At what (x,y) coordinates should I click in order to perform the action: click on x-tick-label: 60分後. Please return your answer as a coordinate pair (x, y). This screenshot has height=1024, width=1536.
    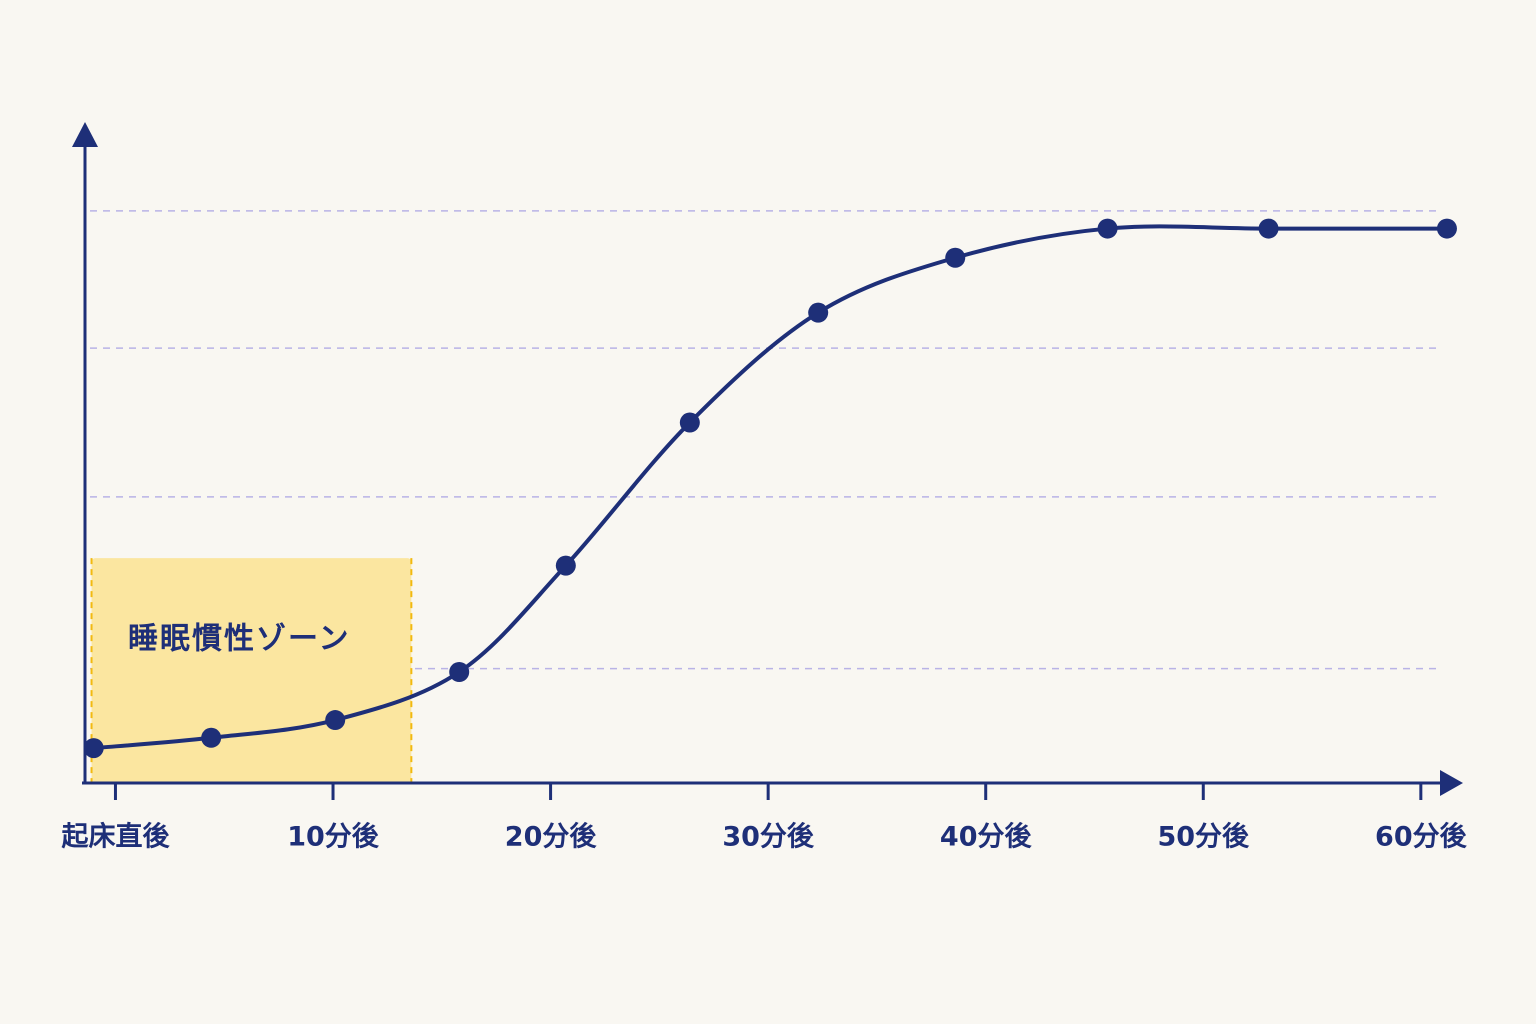
    Looking at the image, I should click on (1421, 837).